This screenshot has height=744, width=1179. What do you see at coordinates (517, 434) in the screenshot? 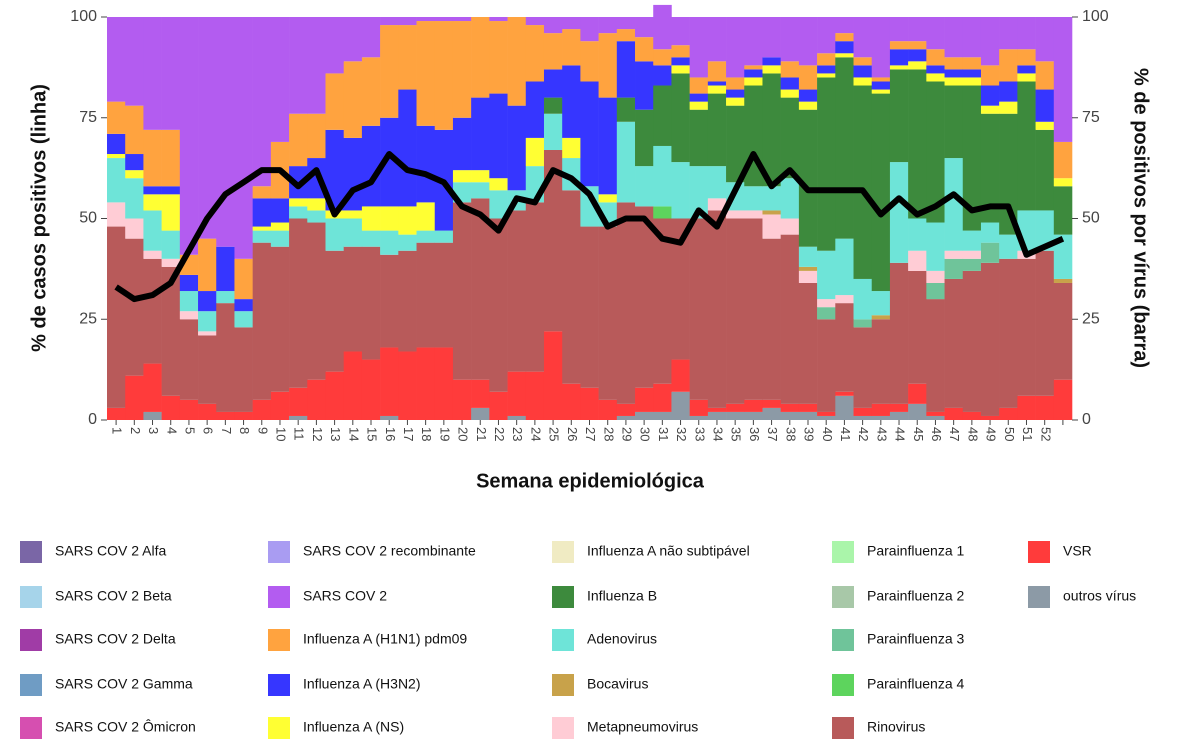
I see `x-tick-label: 23` at bounding box center [517, 434].